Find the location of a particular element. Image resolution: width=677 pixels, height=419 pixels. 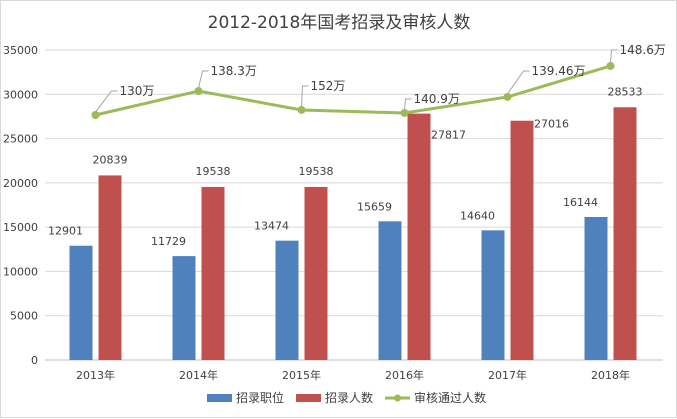

x-tick-label: 2014年 is located at coordinates (198, 375).